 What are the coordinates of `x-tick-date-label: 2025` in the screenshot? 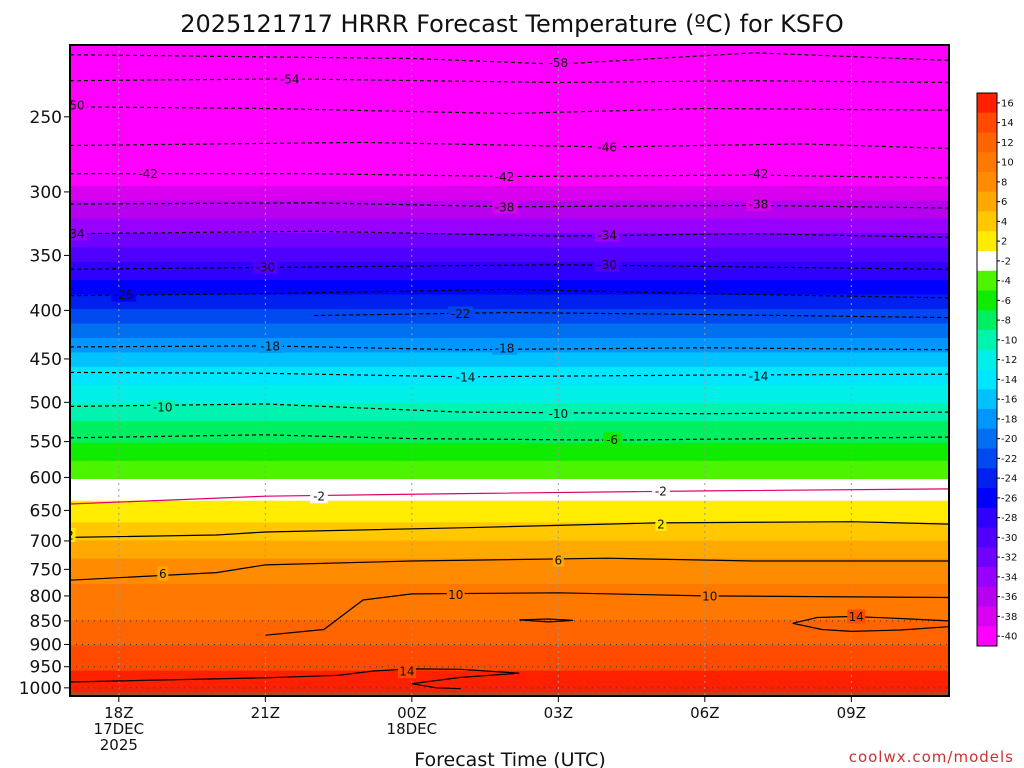 It's located at (119, 745).